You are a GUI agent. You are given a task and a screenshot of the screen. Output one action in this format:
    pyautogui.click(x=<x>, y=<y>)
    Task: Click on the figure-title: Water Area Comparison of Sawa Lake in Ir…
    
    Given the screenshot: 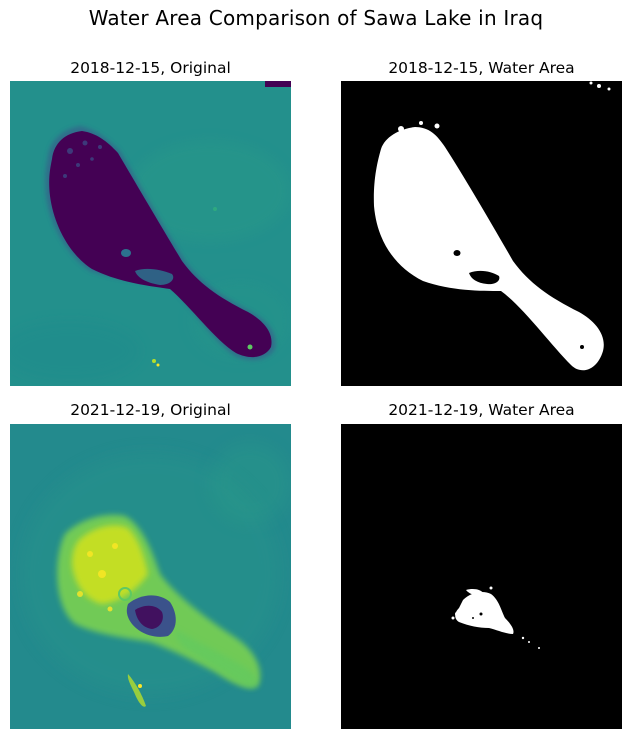 What is the action you would take?
    pyautogui.click(x=316, y=18)
    